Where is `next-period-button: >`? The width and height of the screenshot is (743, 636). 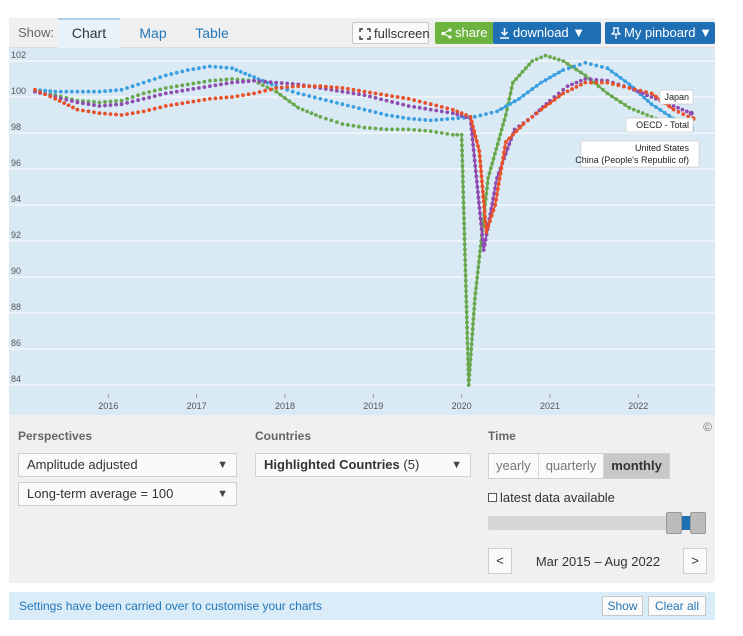 next-period-button: > is located at coordinates (695, 561).